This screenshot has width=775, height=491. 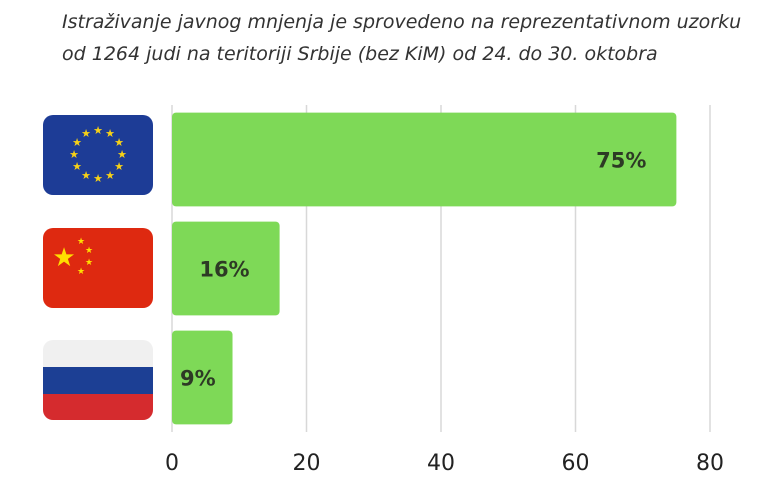 What do you see at coordinates (98, 155) in the screenshot?
I see `flag-eu: ★ ★★★ ★★★★ ★★★★` at bounding box center [98, 155].